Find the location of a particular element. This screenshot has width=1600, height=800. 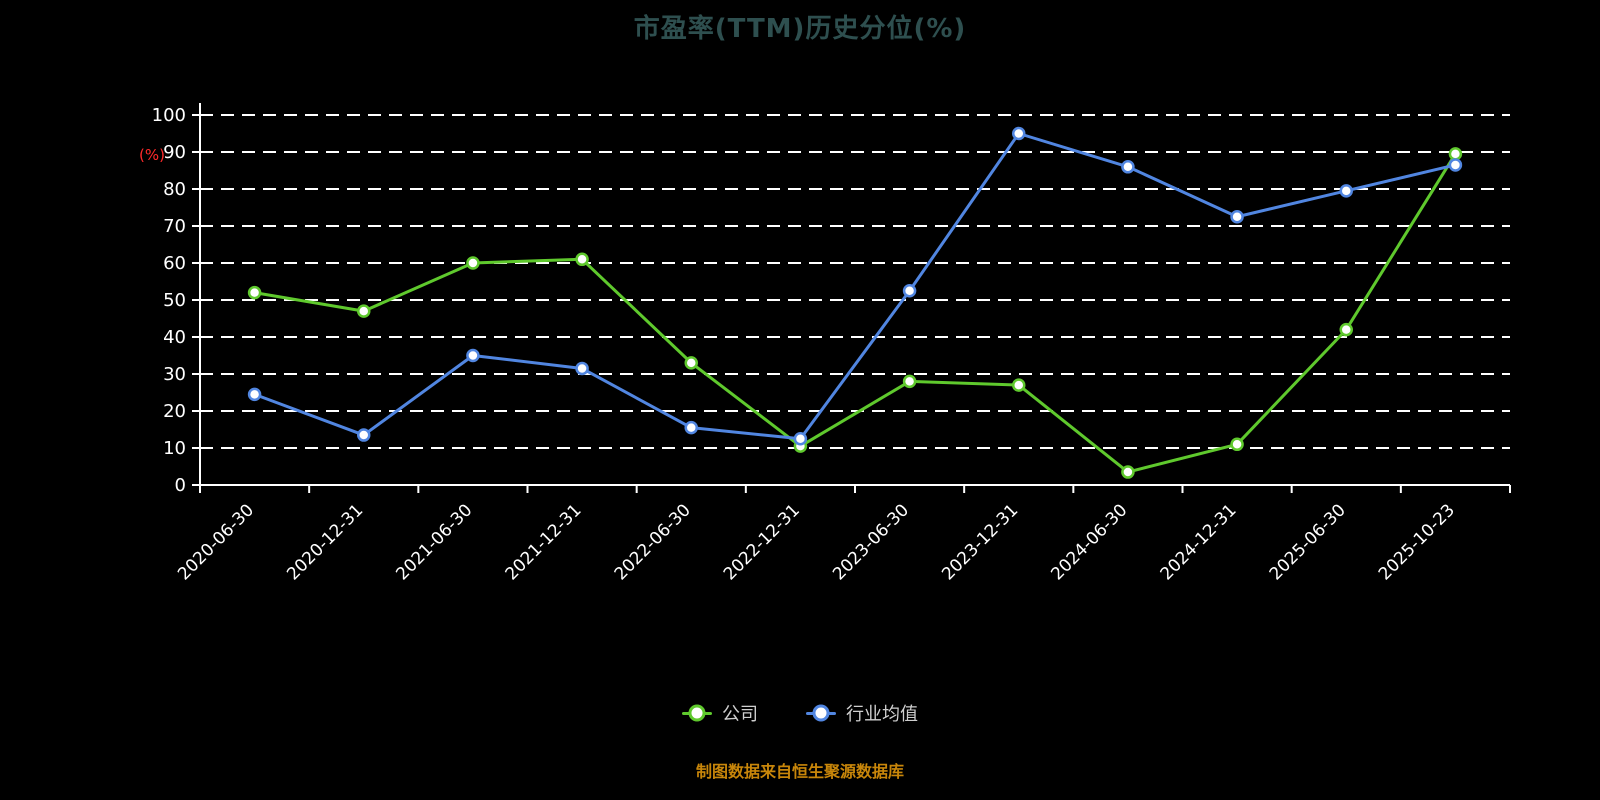

y-tick-label: 80 is located at coordinates (174, 189).